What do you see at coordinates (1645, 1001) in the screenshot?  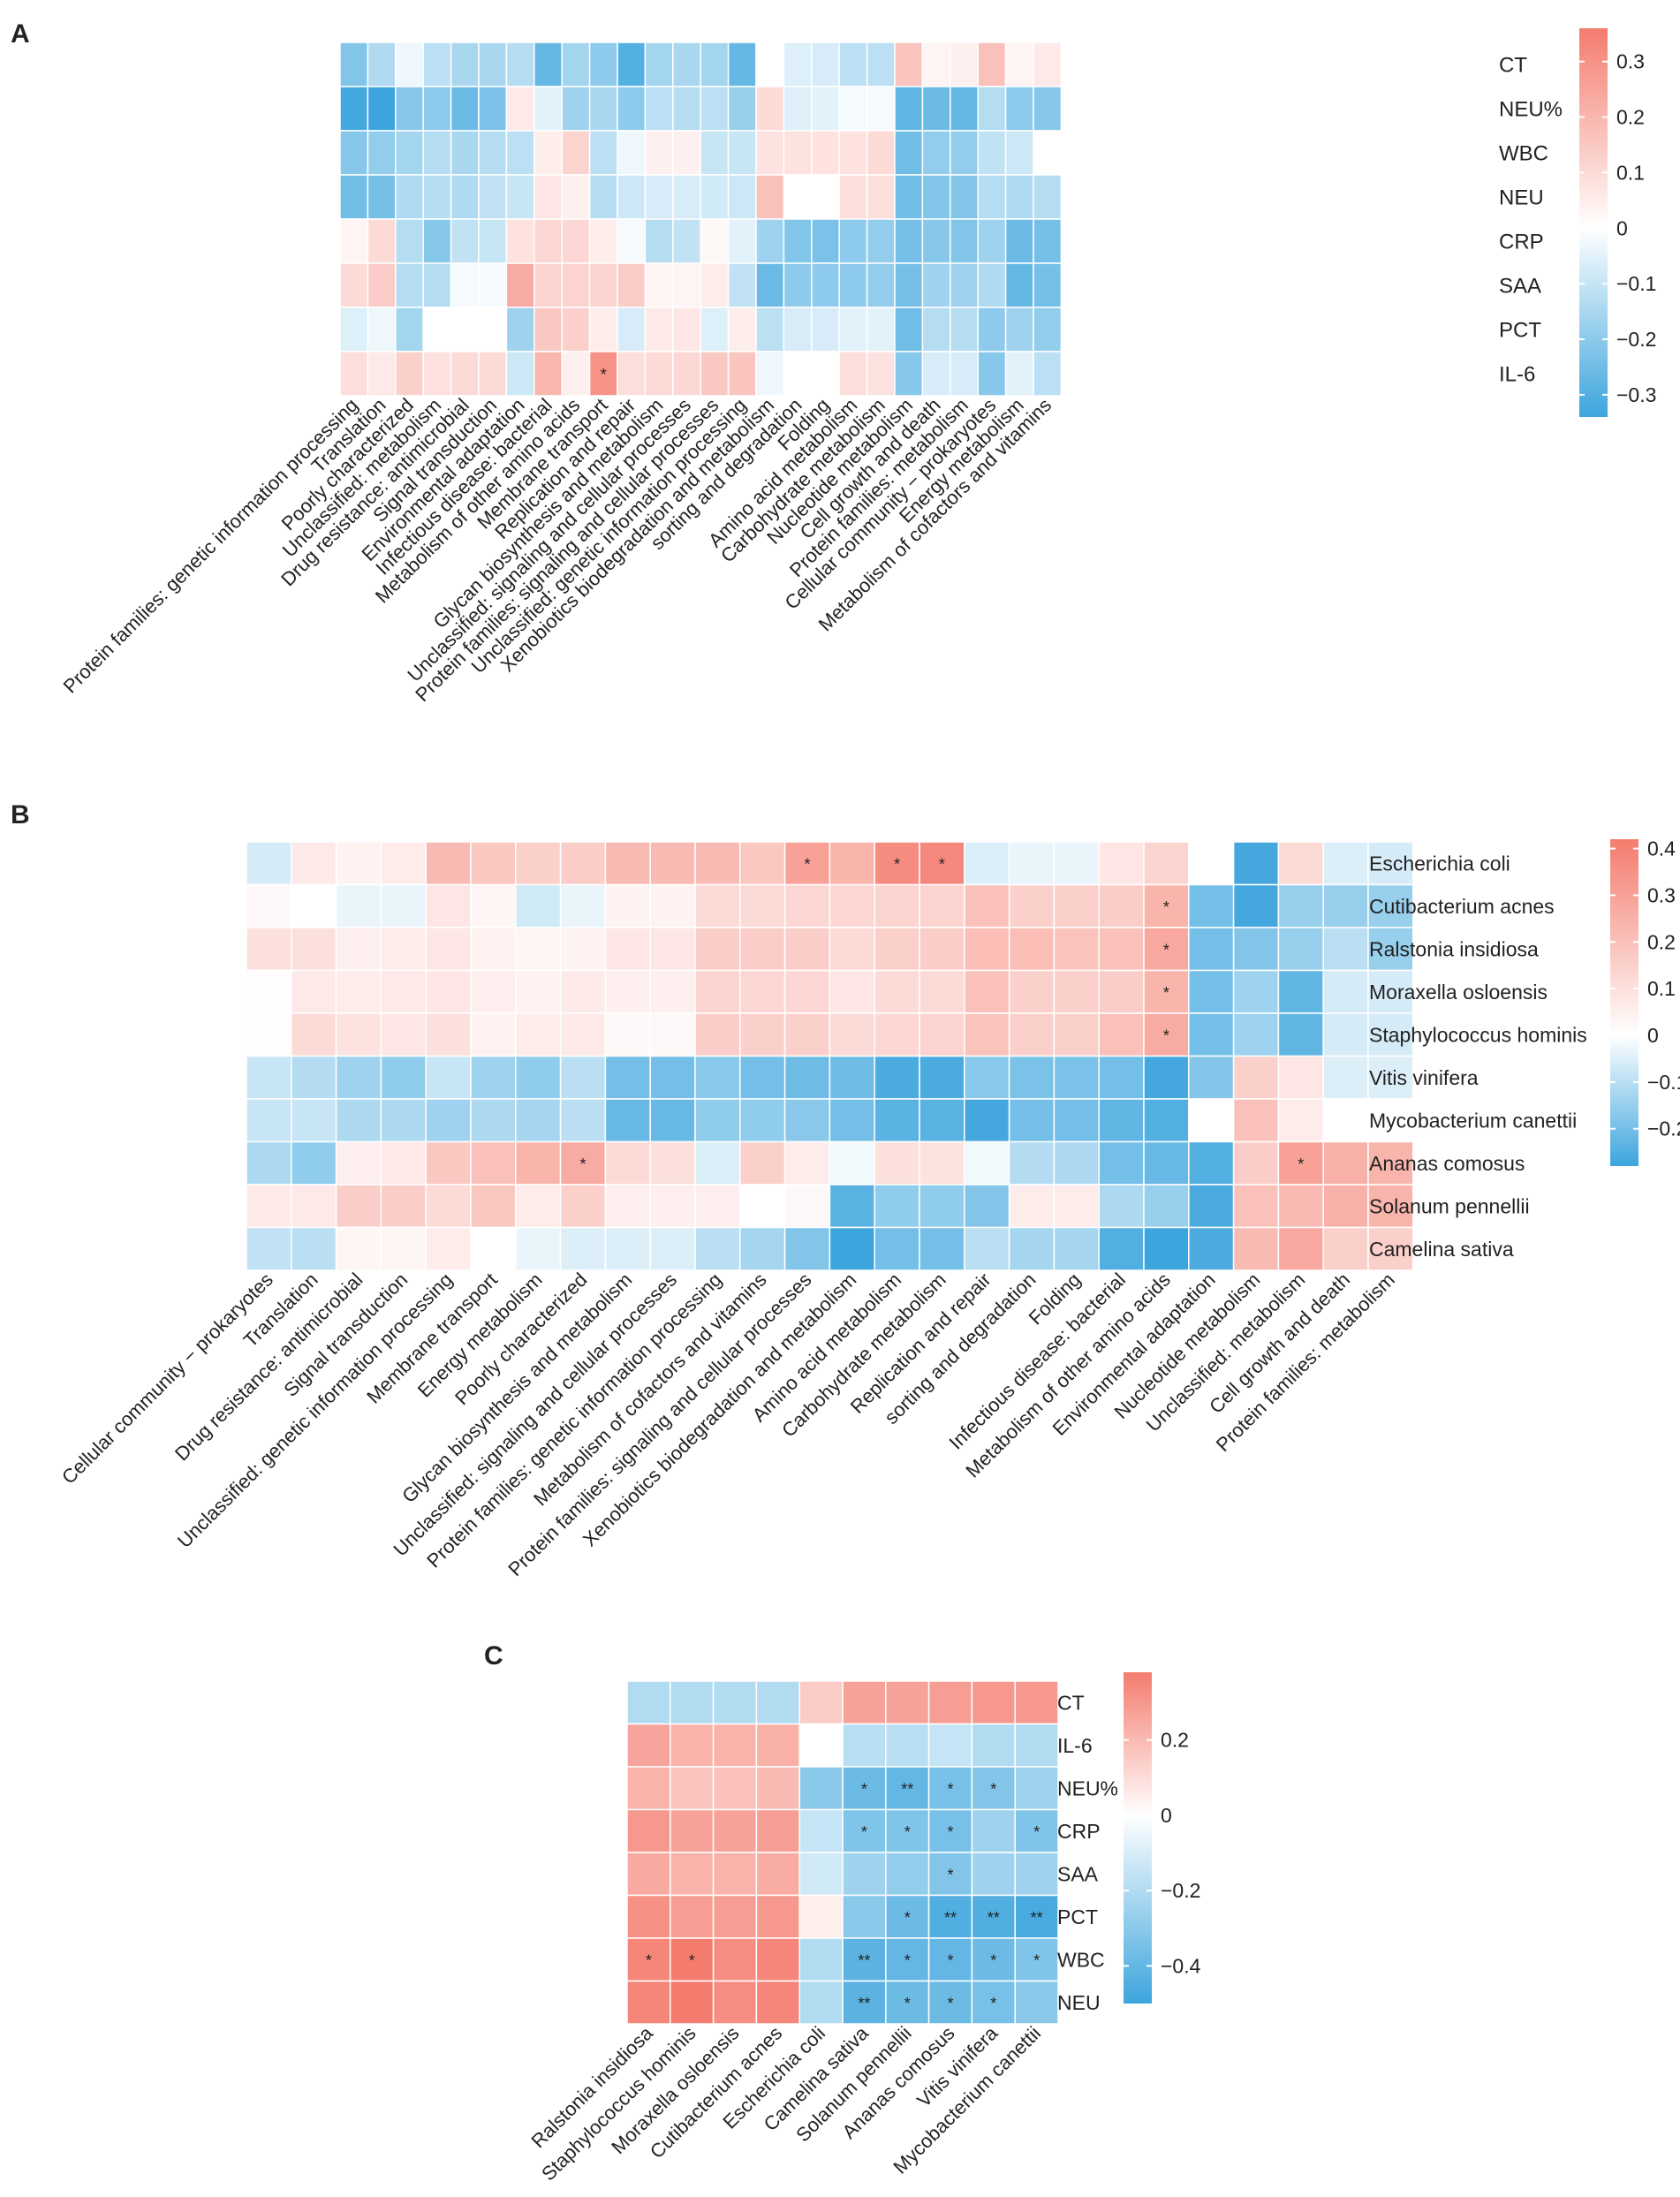 I see `color-legend: 0.4 0.3 0.2 0.1 0 −0.1 −0.2` at bounding box center [1645, 1001].